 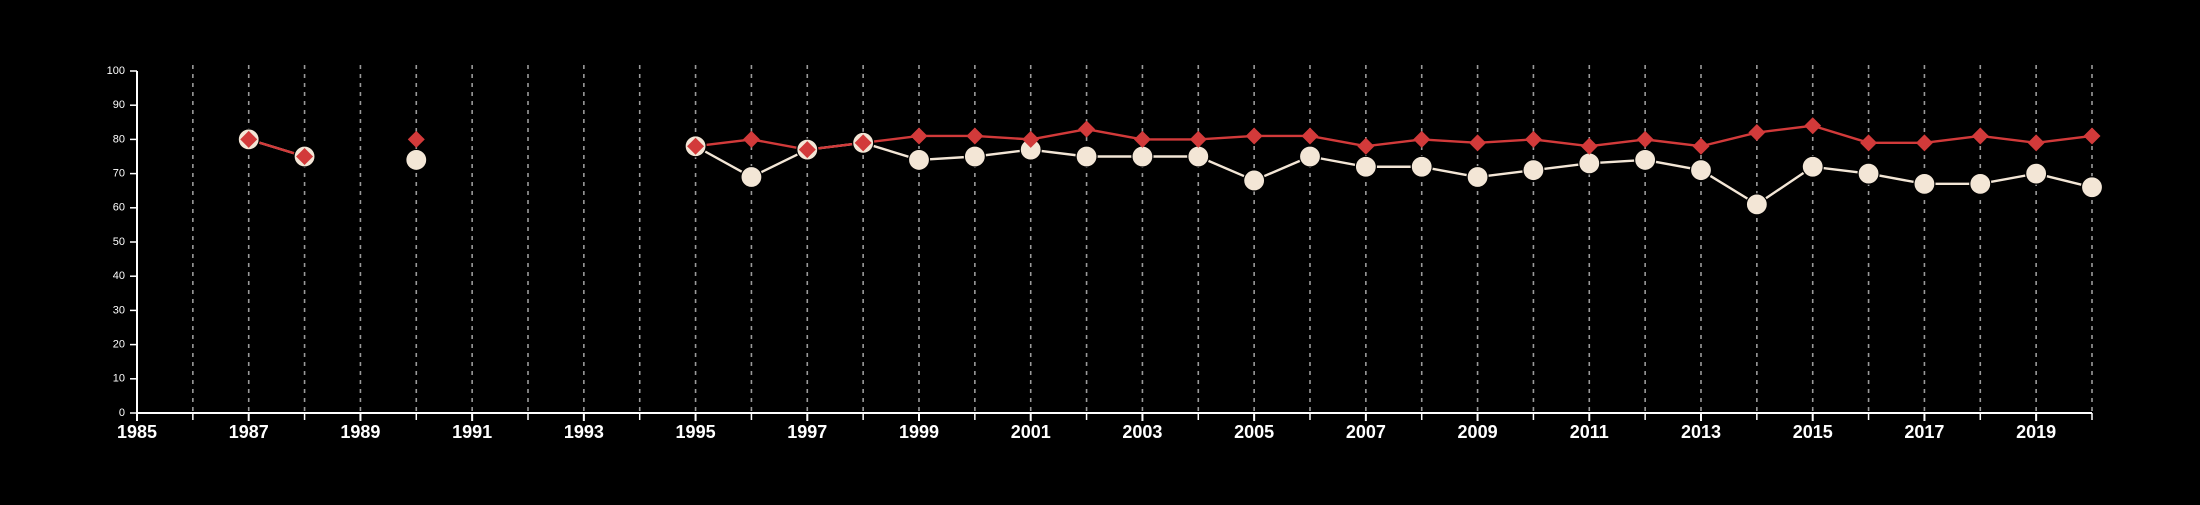 I want to click on x-tick-label: 2005, so click(x=1254, y=432).